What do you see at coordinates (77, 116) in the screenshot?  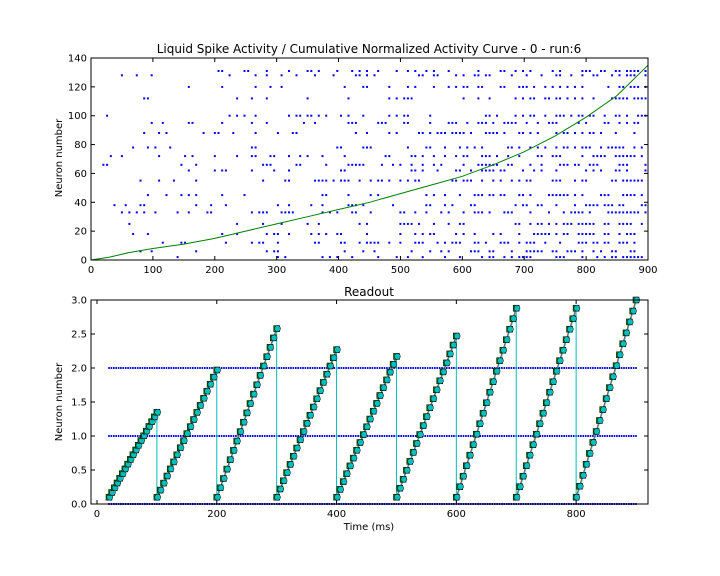 I see `y-tick-label: 100` at bounding box center [77, 116].